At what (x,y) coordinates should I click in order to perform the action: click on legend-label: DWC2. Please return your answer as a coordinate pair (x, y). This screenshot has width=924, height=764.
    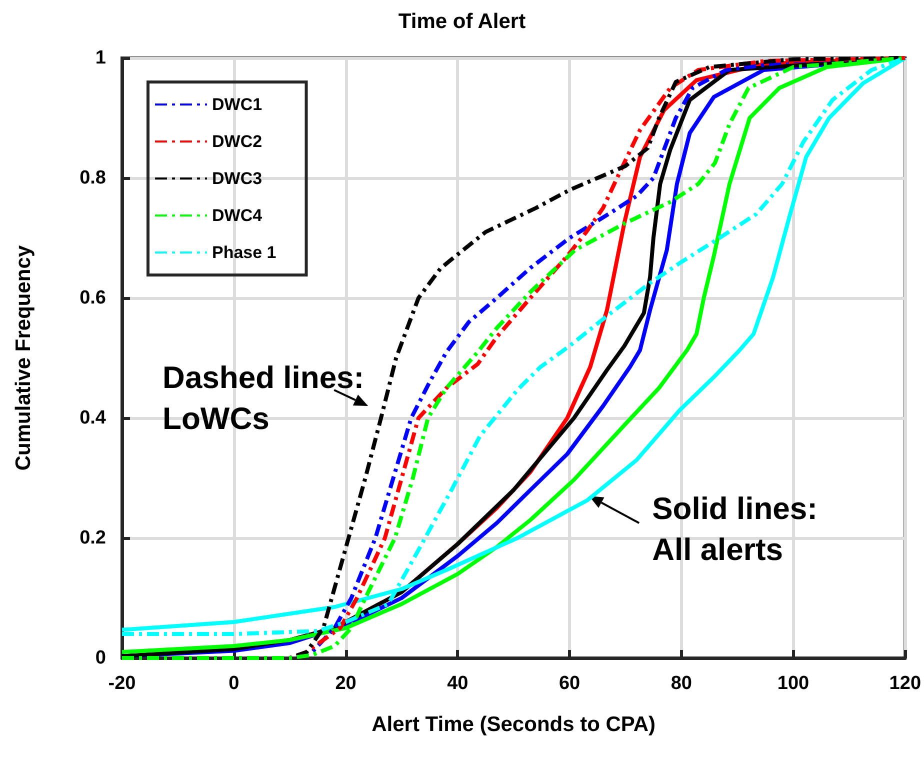
    Looking at the image, I should click on (237, 141).